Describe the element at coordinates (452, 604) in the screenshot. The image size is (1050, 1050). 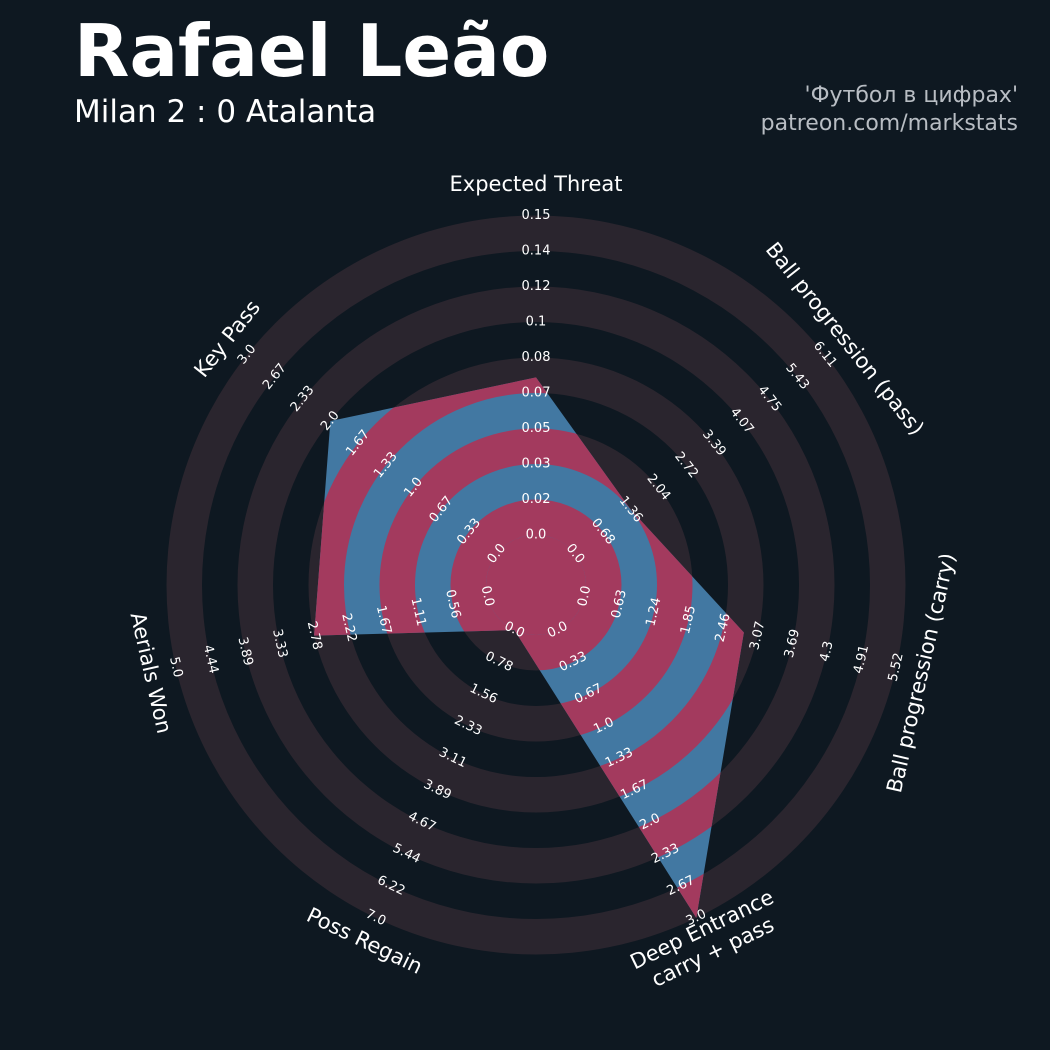
I see `tick-label: 0.56` at that location.